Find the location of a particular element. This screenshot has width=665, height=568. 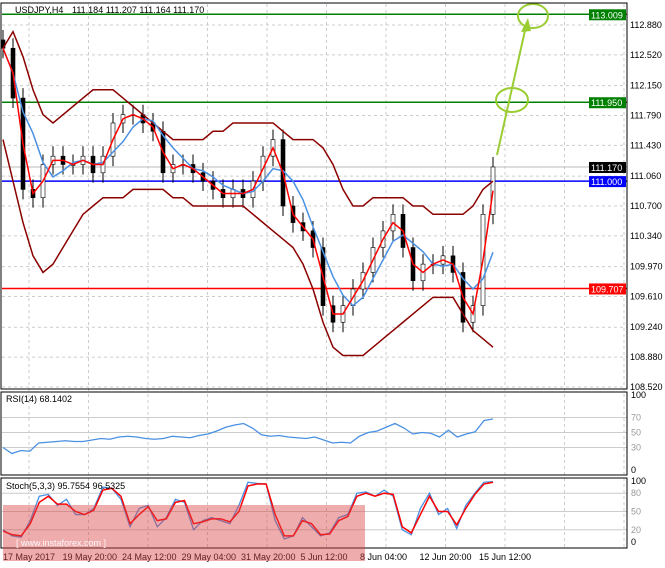

time-tick-label: 5 Jun 12:00 is located at coordinates (324, 557).